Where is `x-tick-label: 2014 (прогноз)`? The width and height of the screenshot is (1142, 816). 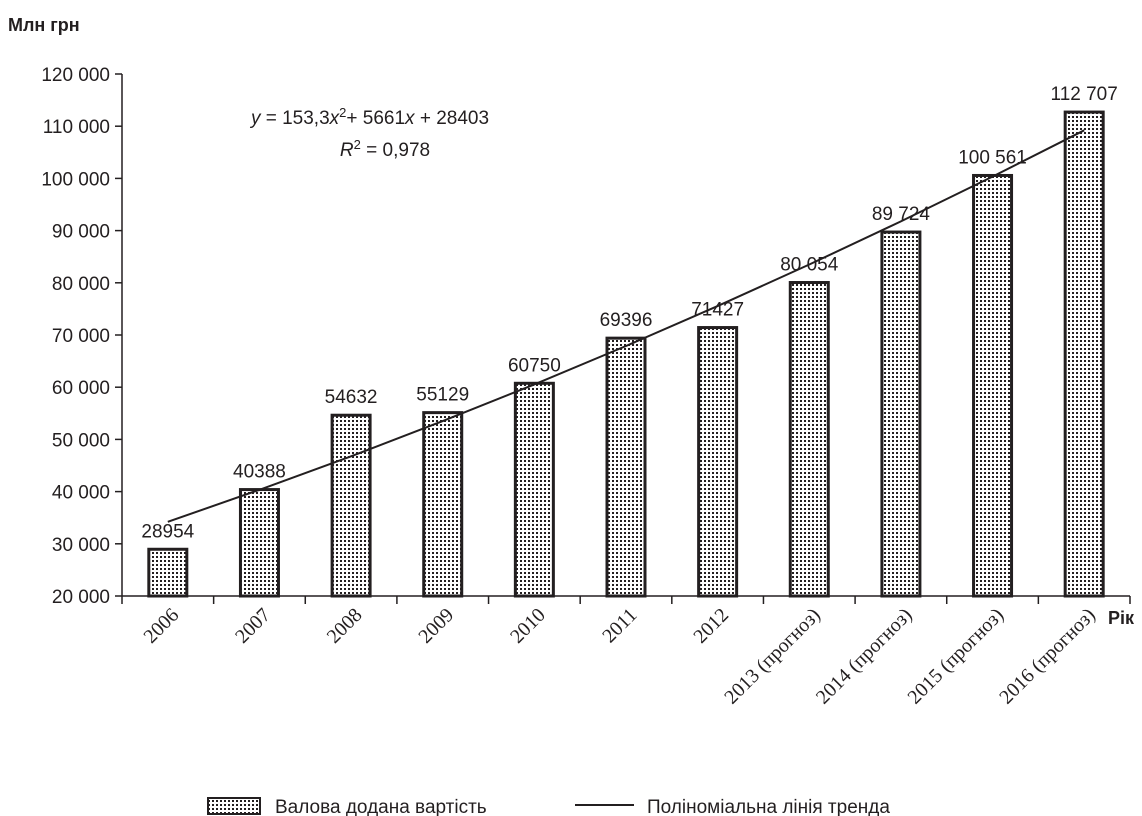
x-tick-label: 2014 (прогноз) is located at coordinates (864, 656).